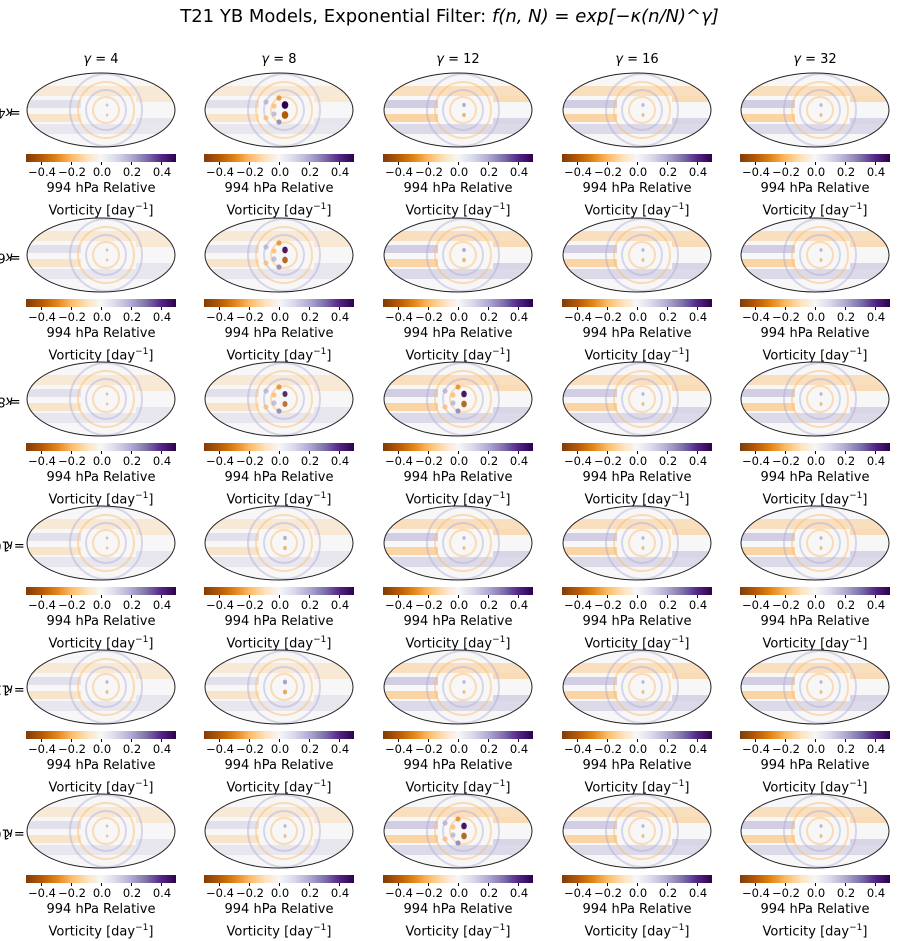  I want to click on column-title-value: = 4, so click(105, 59).